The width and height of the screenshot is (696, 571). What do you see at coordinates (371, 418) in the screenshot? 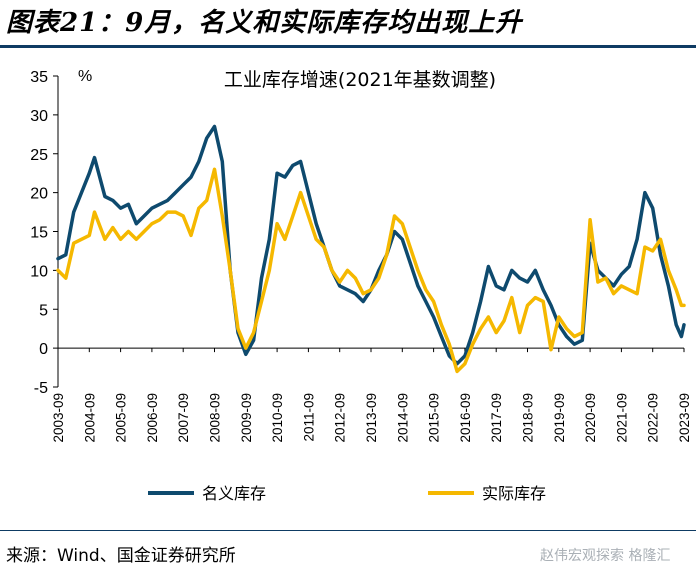
I see `x-tick-label: 2013-09` at bounding box center [371, 418].